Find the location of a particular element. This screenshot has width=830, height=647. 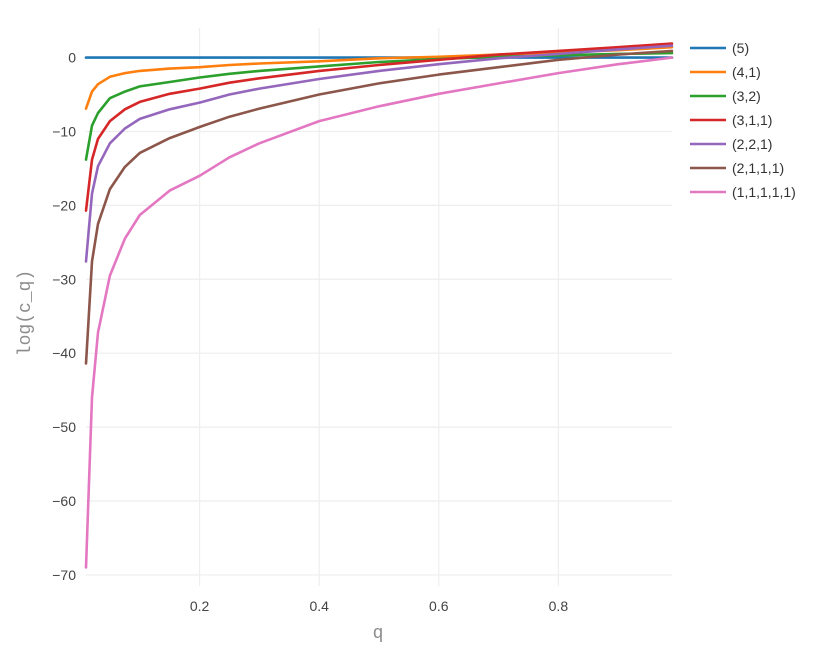

x-tick-label: 0.2 is located at coordinates (200, 606).